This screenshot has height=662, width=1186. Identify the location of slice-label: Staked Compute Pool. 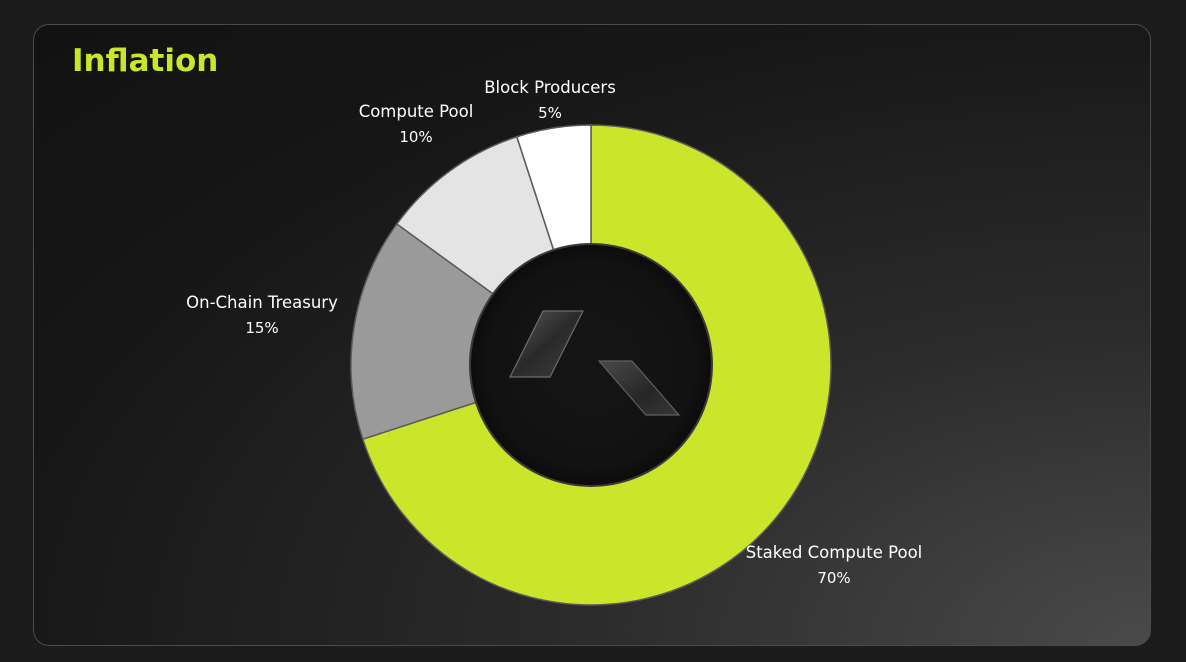
(834, 552).